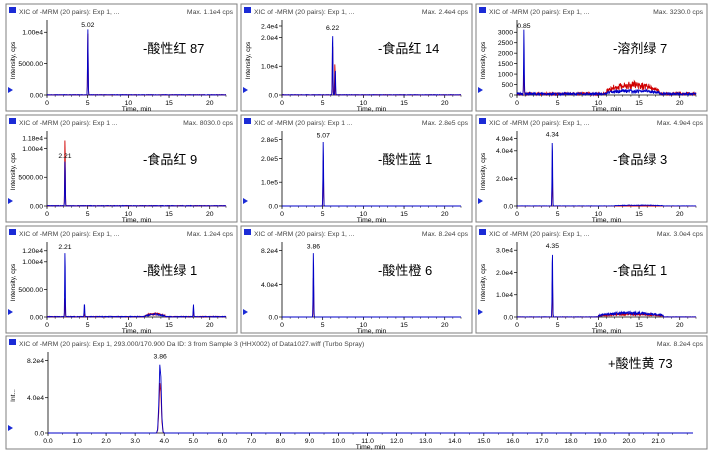  I want to click on x-tick-label: 10.0, so click(338, 441).